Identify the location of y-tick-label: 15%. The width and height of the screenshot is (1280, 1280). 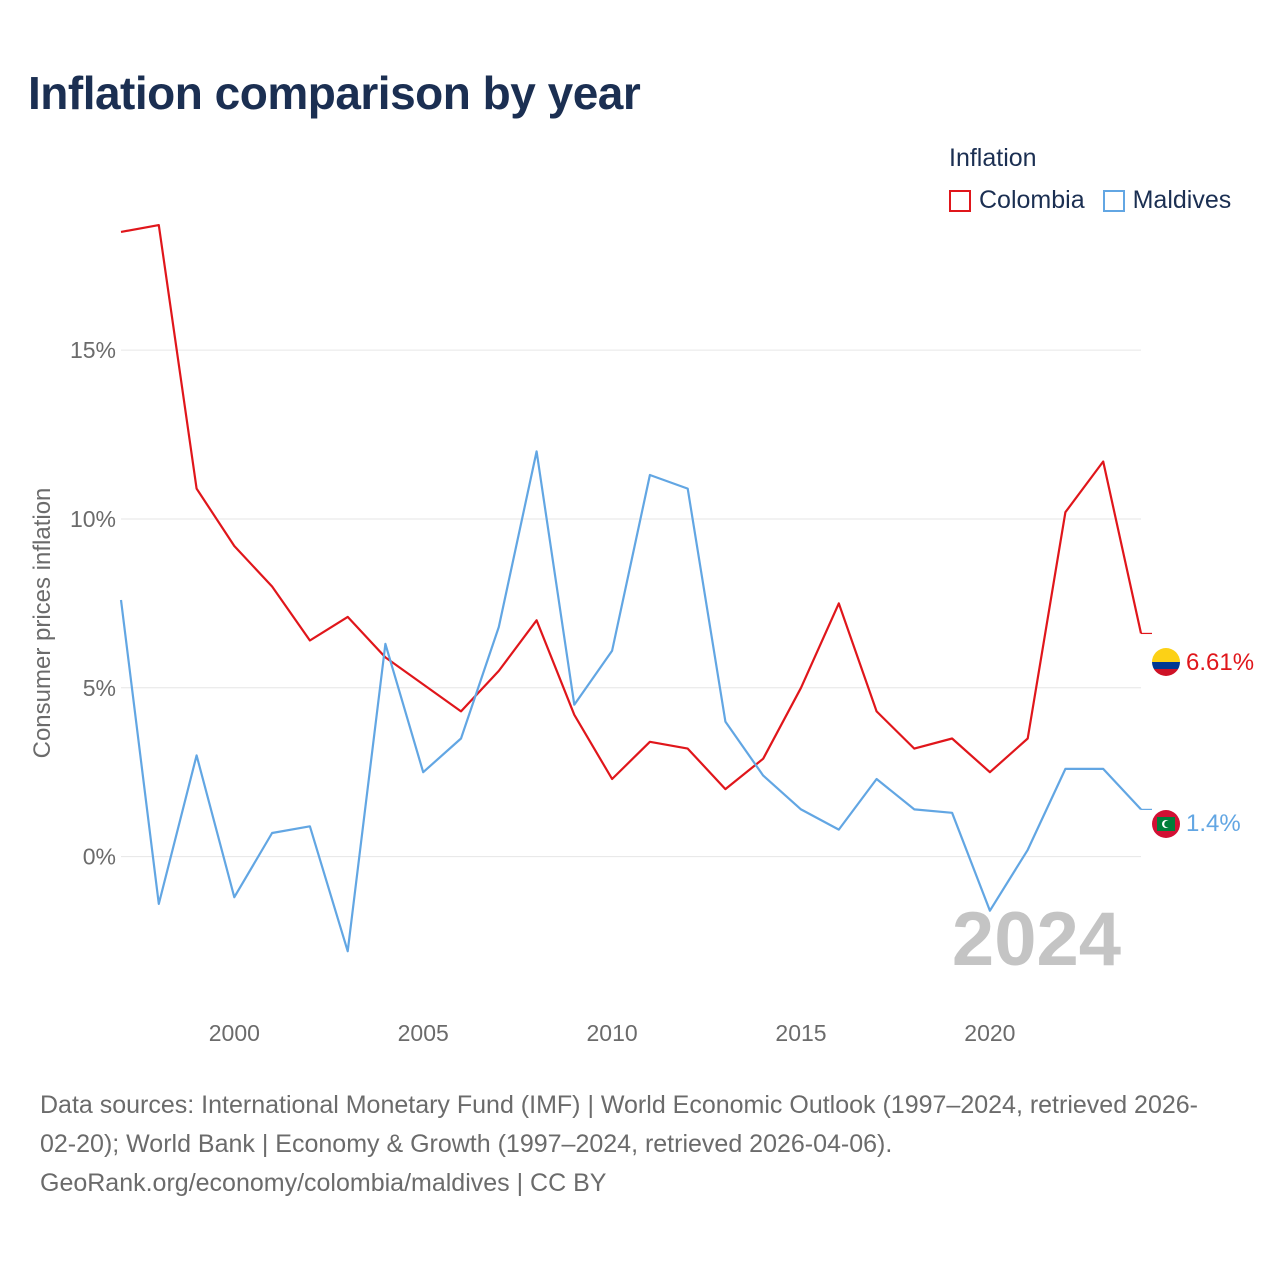
(93, 350).